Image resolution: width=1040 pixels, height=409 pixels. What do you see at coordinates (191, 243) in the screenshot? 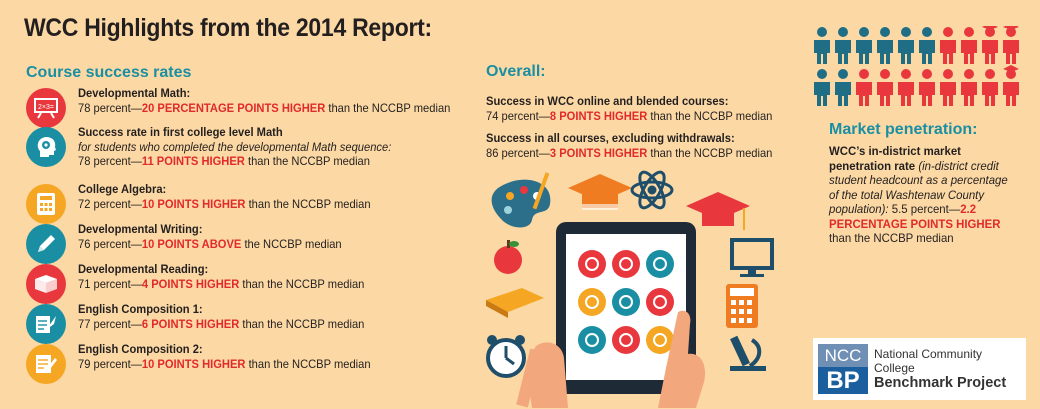
I see `course-highlight: 10 POINTS ABOVE` at bounding box center [191, 243].